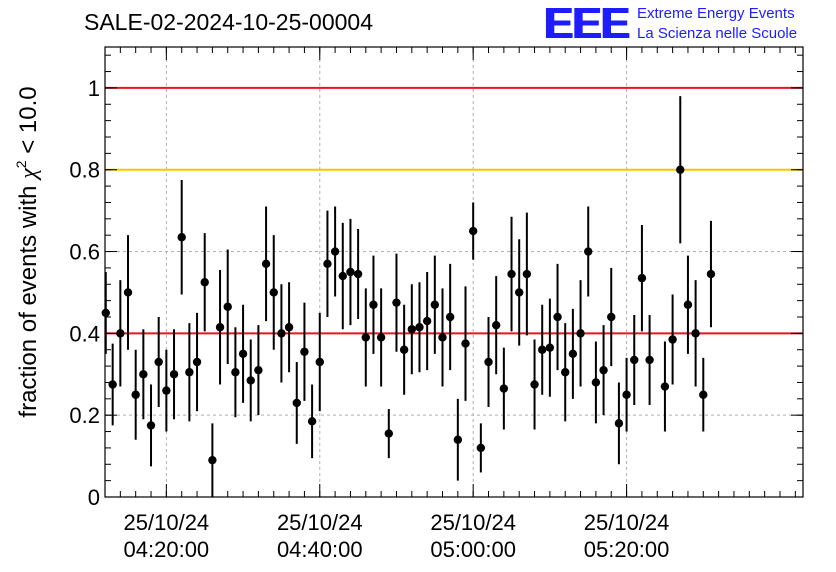 The width and height of the screenshot is (836, 572). I want to click on y-tick-label: 0.8, so click(84, 170).